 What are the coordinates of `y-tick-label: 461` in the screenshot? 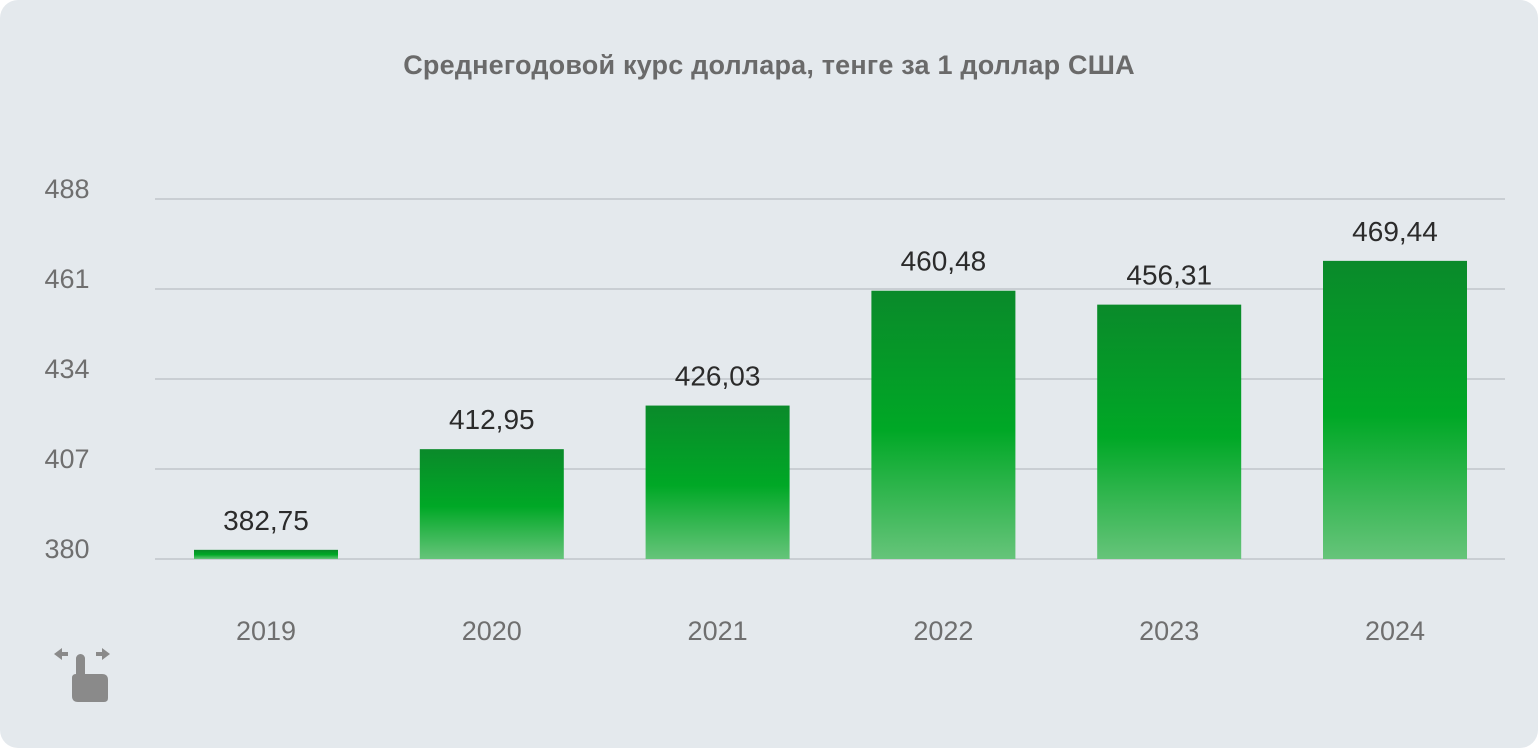 It's located at (66, 279).